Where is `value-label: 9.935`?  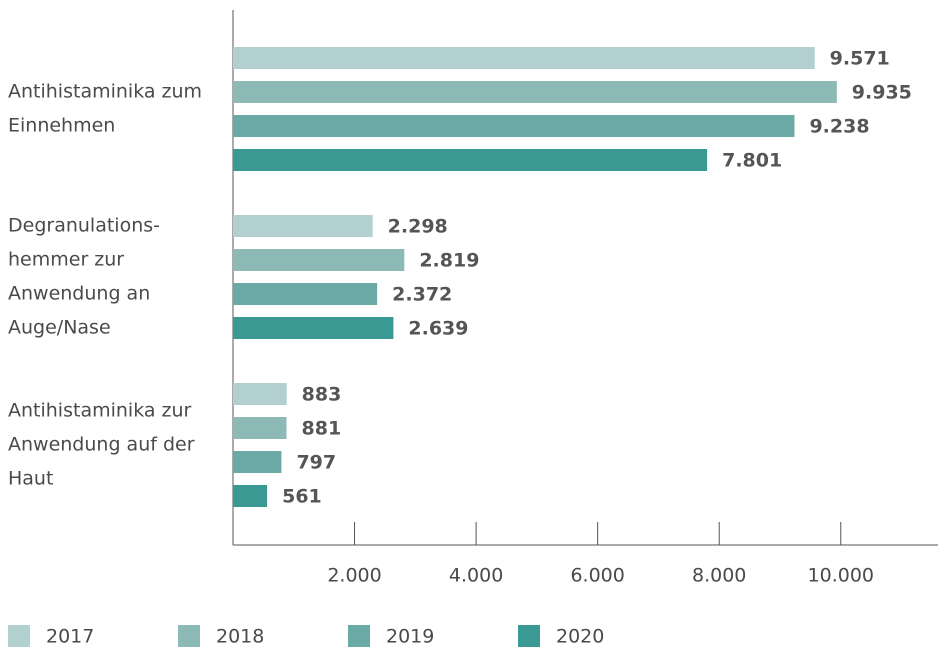 value-label: 9.935 is located at coordinates (882, 93).